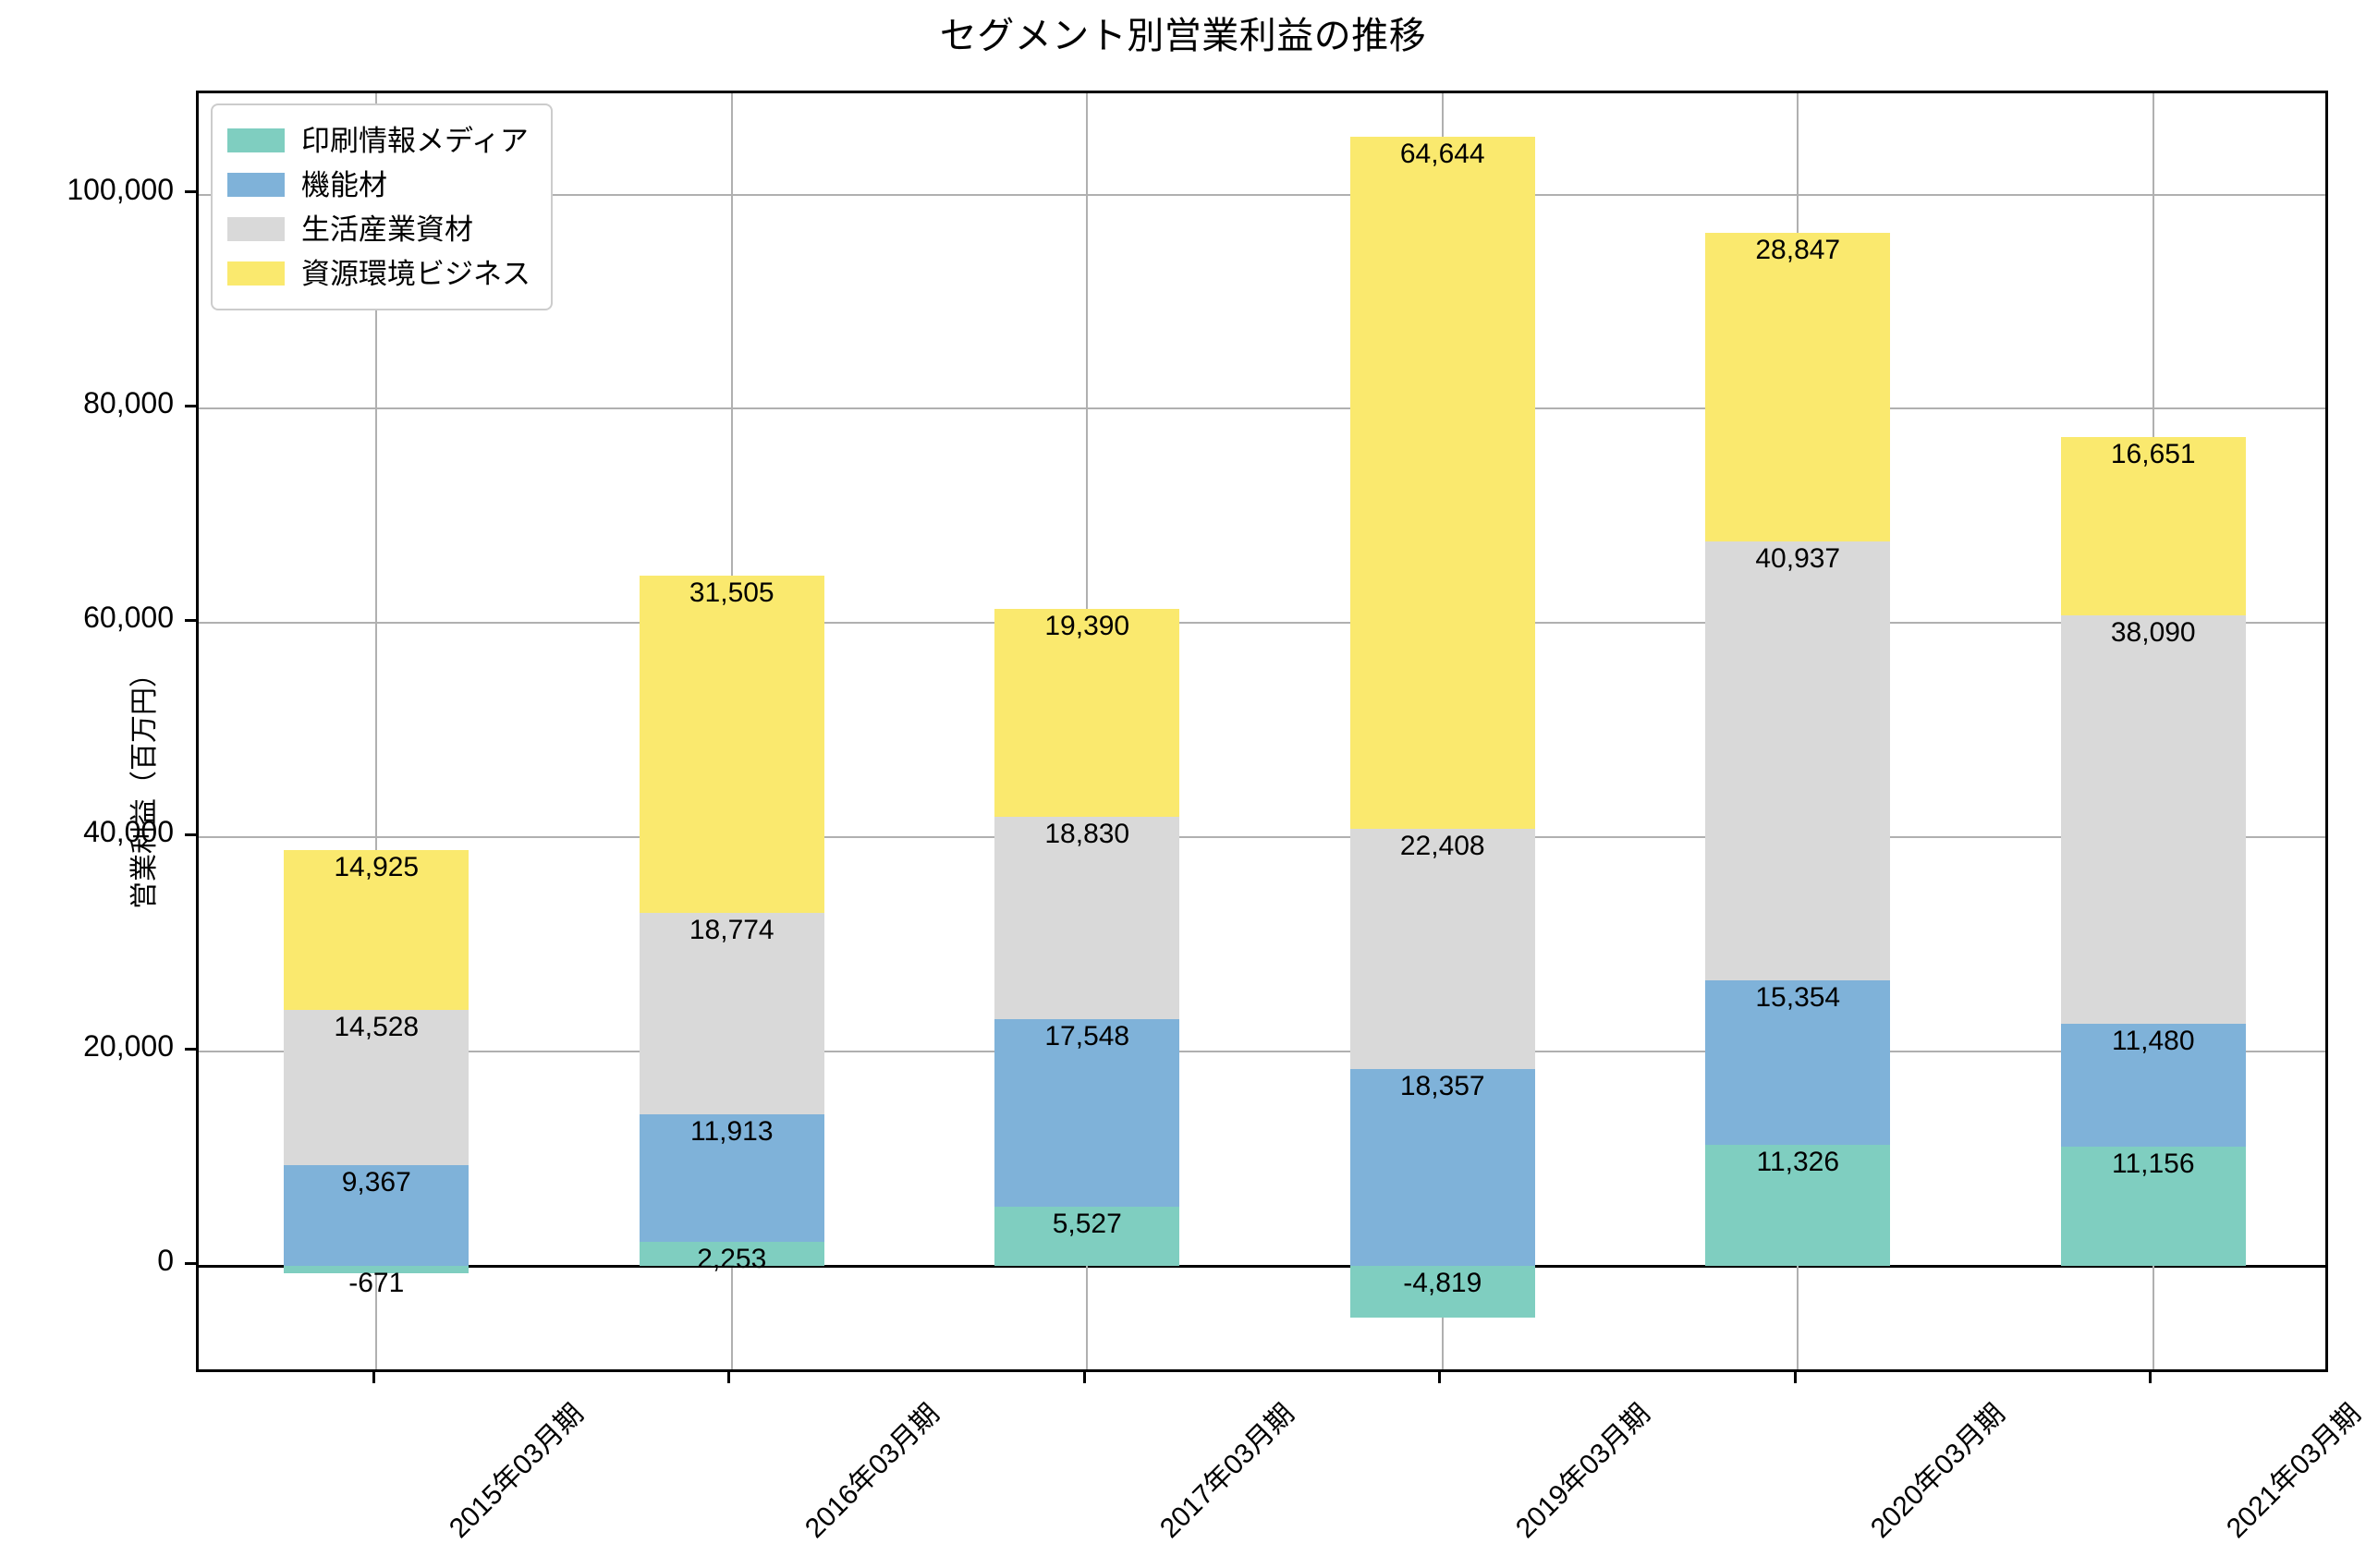 The image size is (2366, 1568). I want to click on legend-item-label: 印刷情報メディア, so click(415, 140).